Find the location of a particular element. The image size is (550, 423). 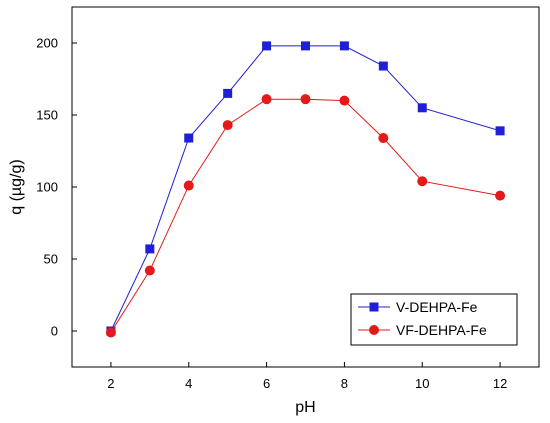

legend-marker-vf-dehpa-fe is located at coordinates (374, 330).